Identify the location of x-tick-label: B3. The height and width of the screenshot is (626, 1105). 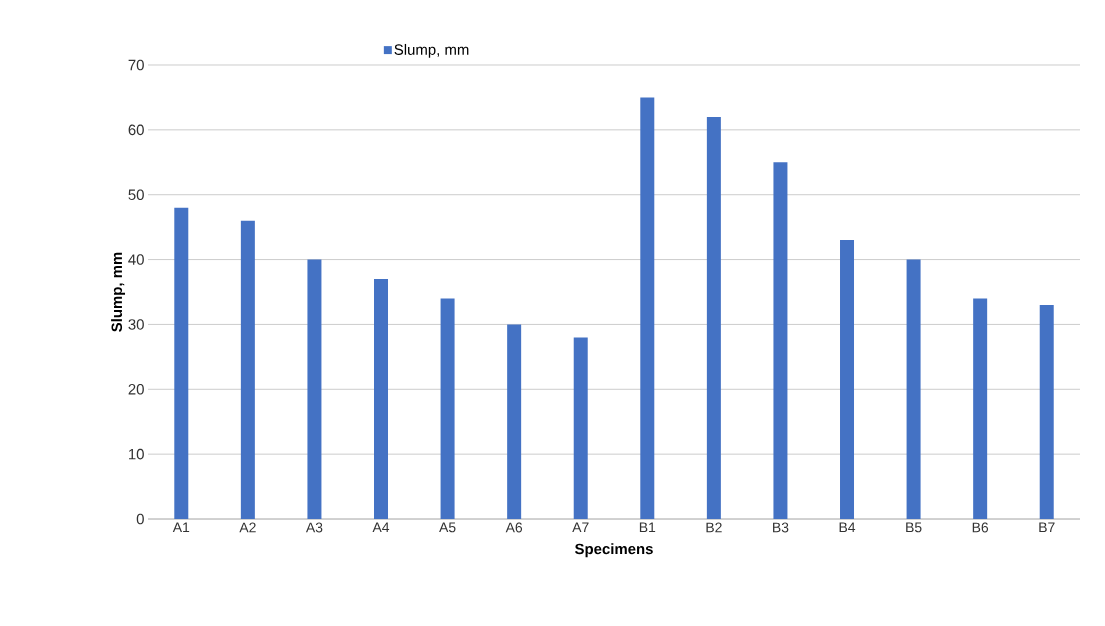
(781, 527).